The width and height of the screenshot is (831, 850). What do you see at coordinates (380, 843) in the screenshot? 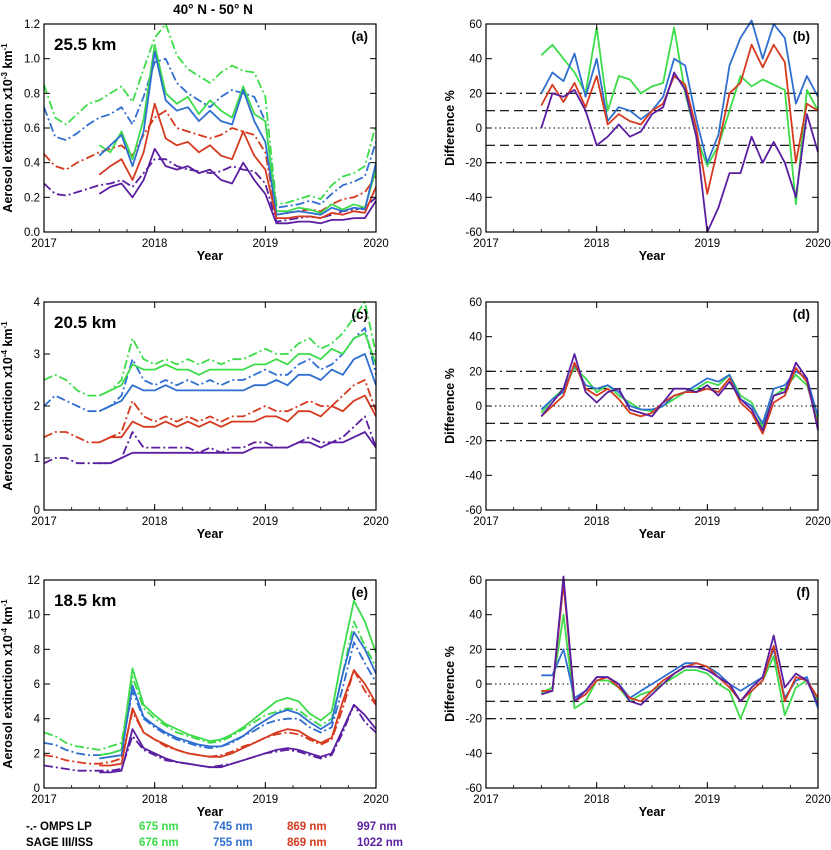
I see `legend-item-sage-1022: 1022 nm` at bounding box center [380, 843].